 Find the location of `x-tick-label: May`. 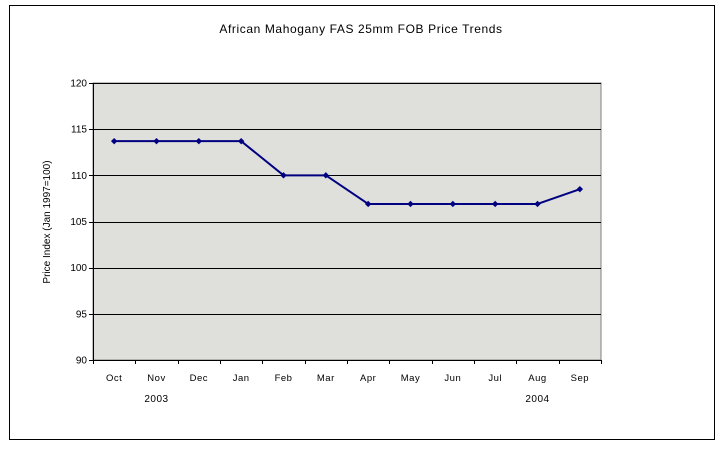

x-tick-label: May is located at coordinates (410, 378).